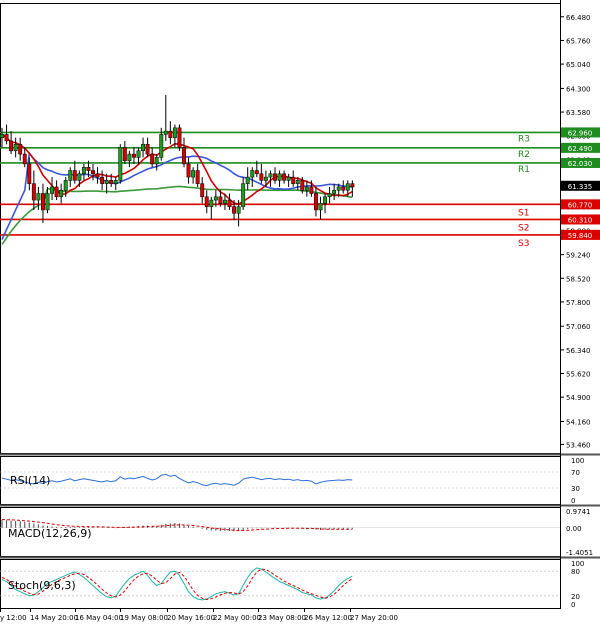  I want to click on stoch-tick-label: 20, so click(575, 597).